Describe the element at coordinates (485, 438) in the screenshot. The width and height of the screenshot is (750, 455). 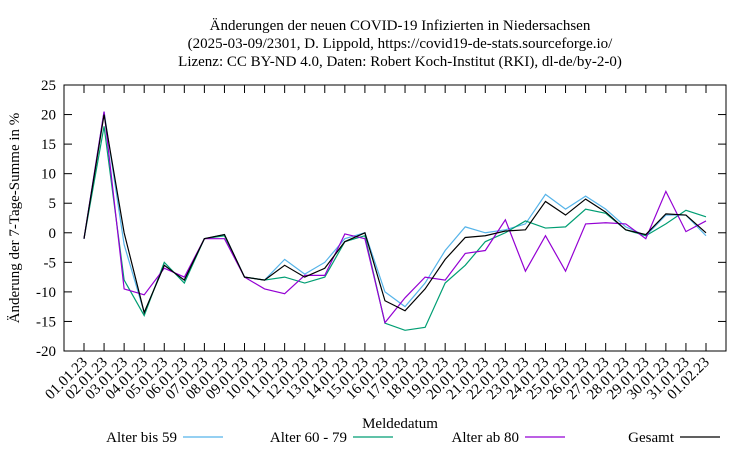
I see `legend-label: Alter ab 80` at that location.